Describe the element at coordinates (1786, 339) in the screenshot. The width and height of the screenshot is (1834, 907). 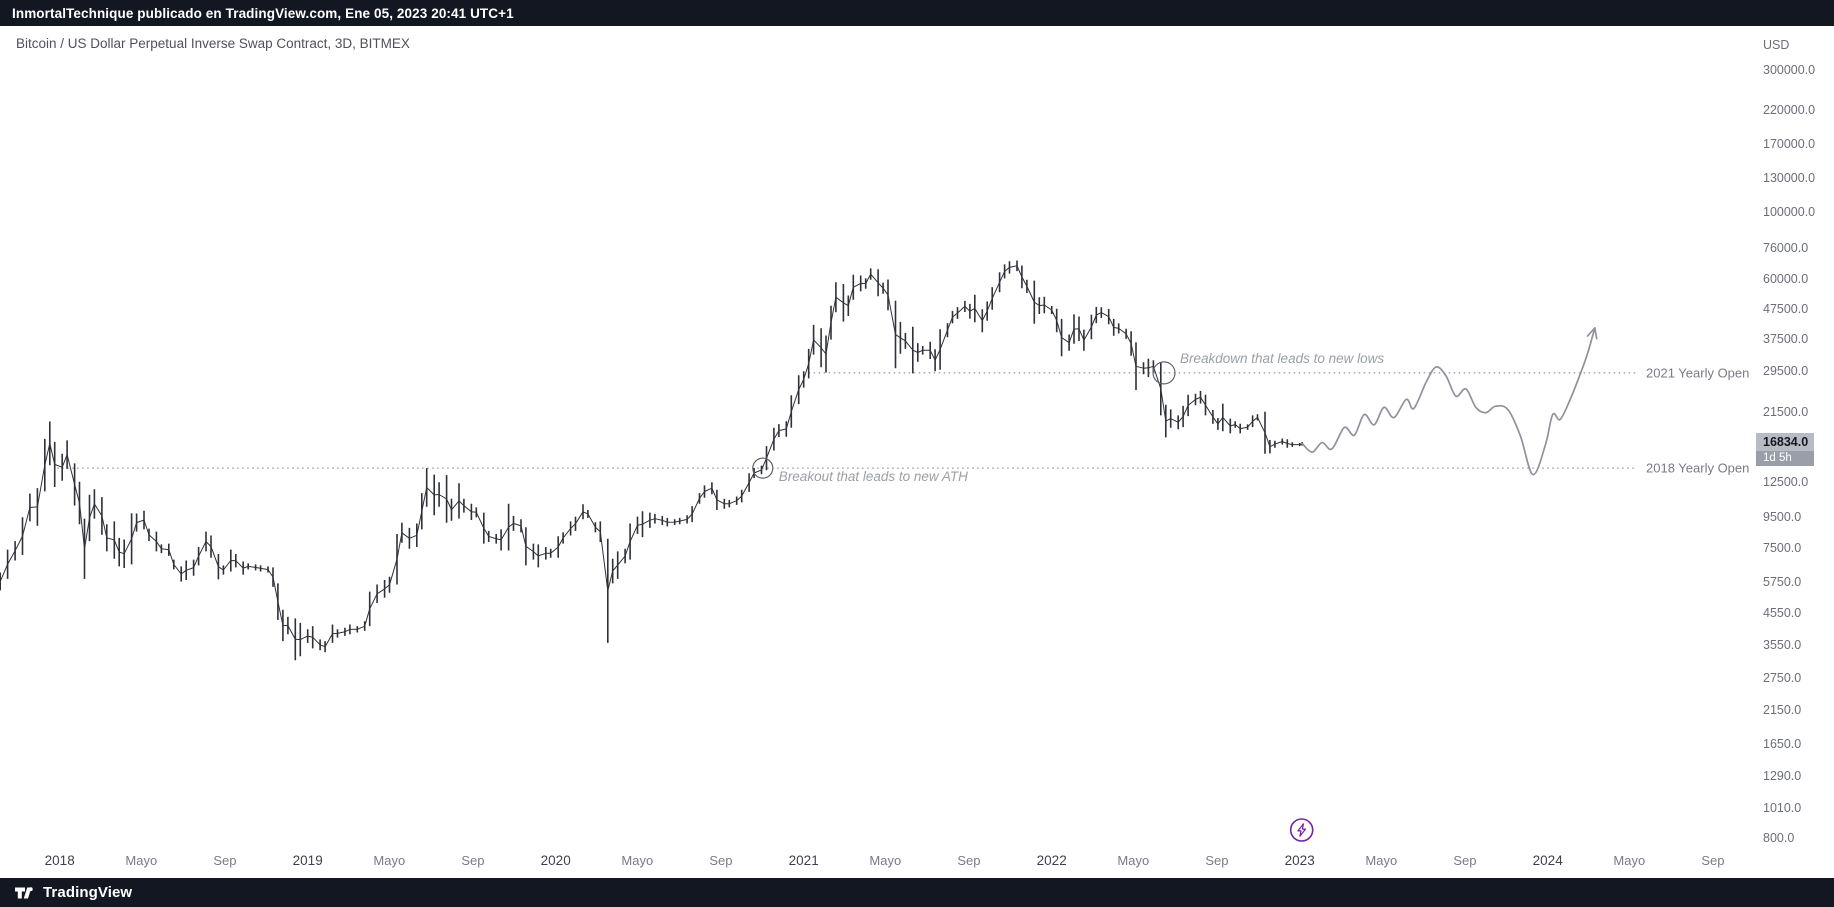
I see `price-tick-label: 37500.0` at that location.